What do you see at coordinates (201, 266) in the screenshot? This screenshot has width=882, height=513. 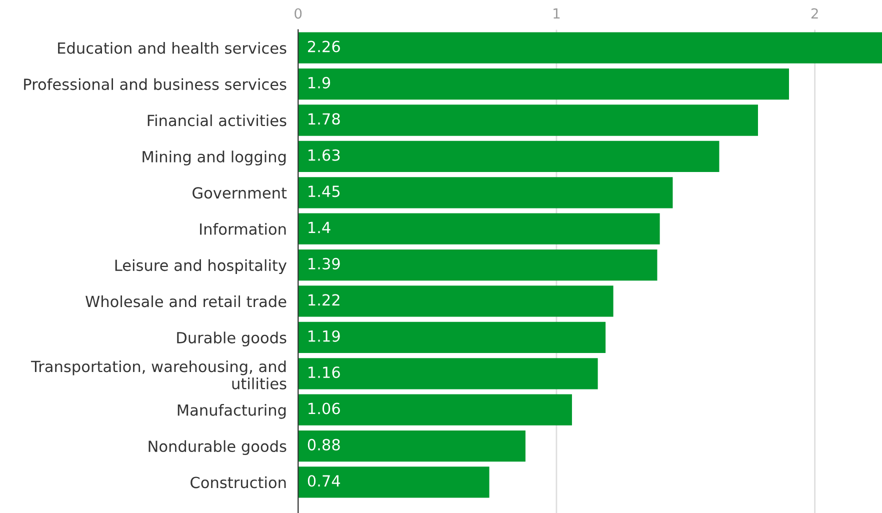 I see `y-tick-label: Leisure and hospitality` at bounding box center [201, 266].